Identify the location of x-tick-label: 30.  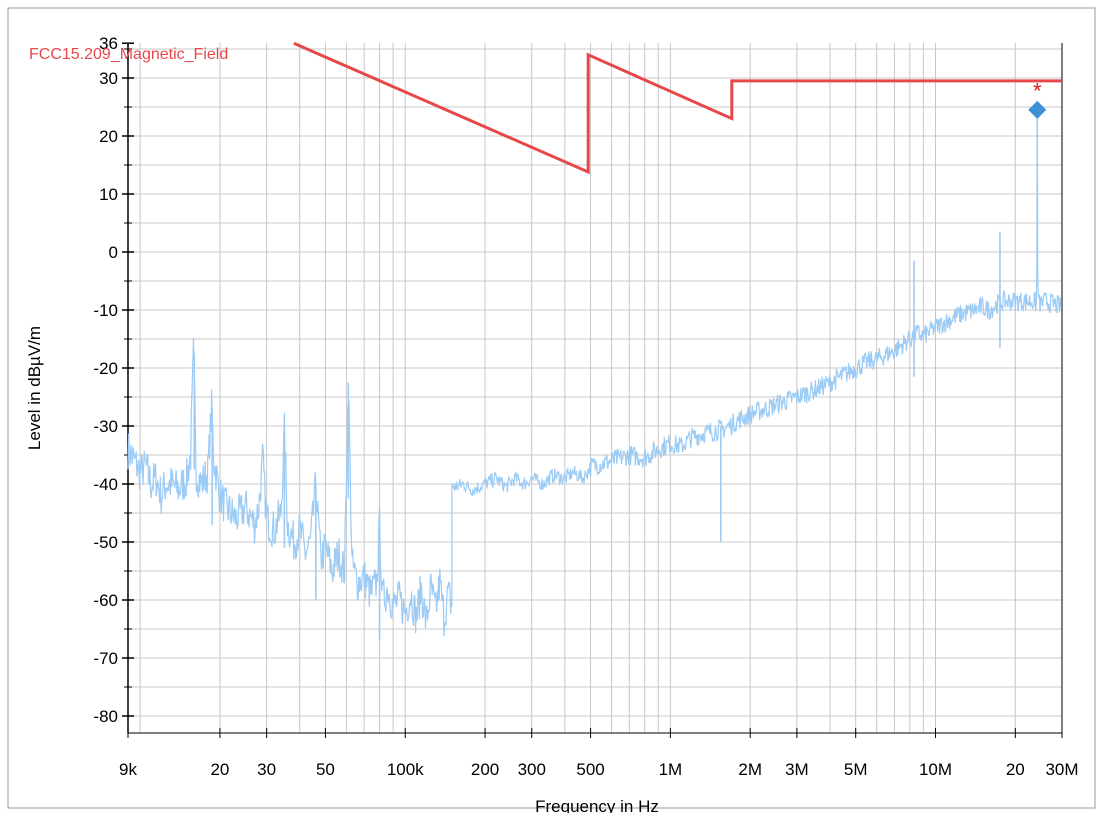
(266, 769).